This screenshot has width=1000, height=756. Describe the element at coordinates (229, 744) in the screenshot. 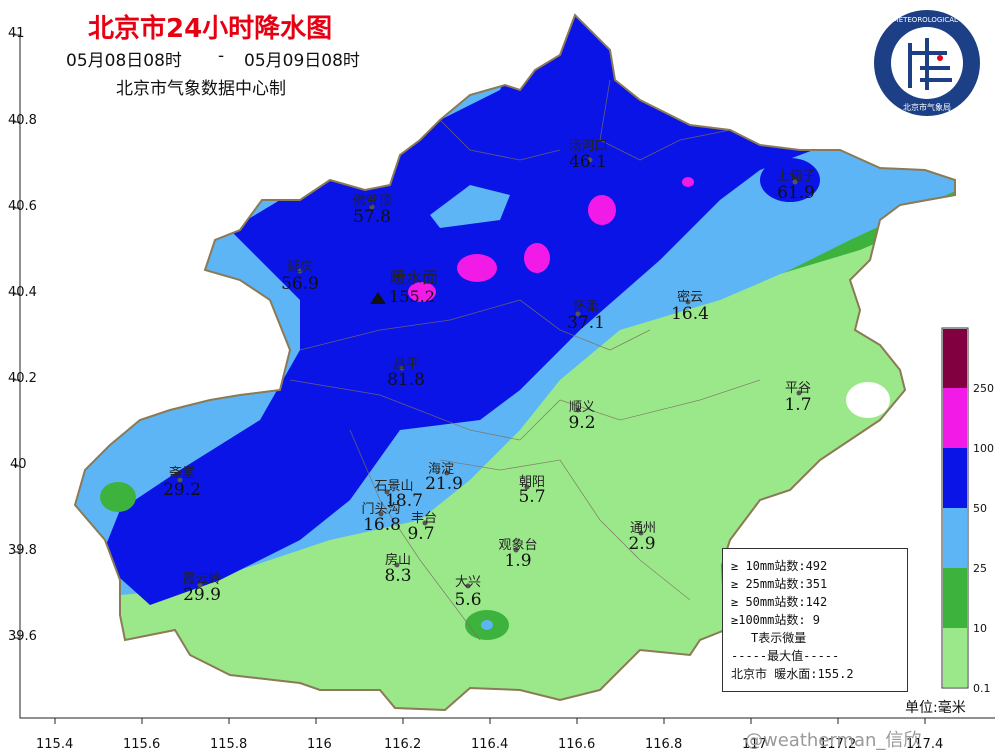

I see `x-tick-label: 115.8` at that location.